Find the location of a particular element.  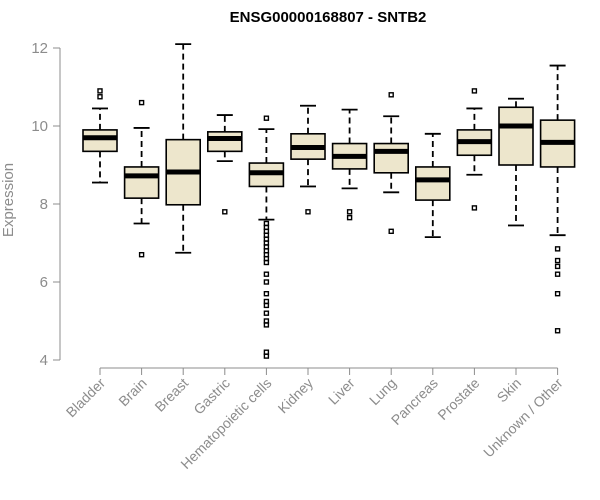

y-tick-label: 8 is located at coordinates (44, 204).